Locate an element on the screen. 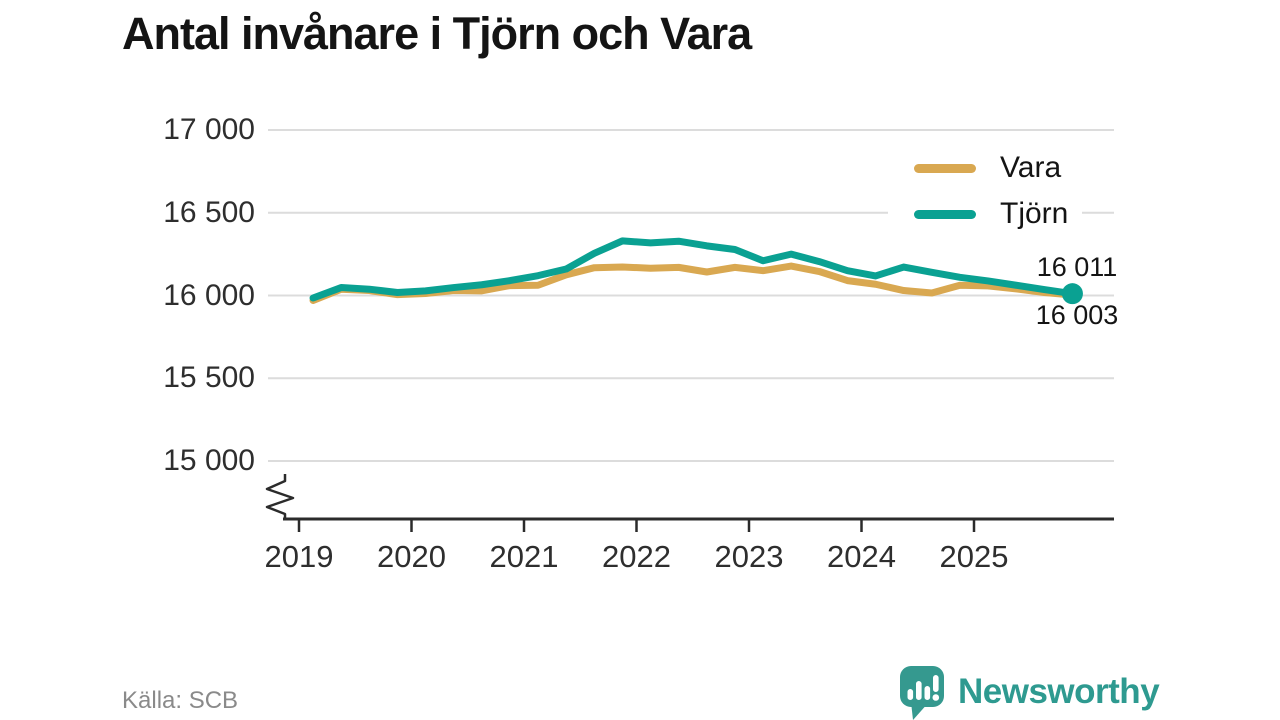  x-tick-label: 2019 is located at coordinates (299, 556).